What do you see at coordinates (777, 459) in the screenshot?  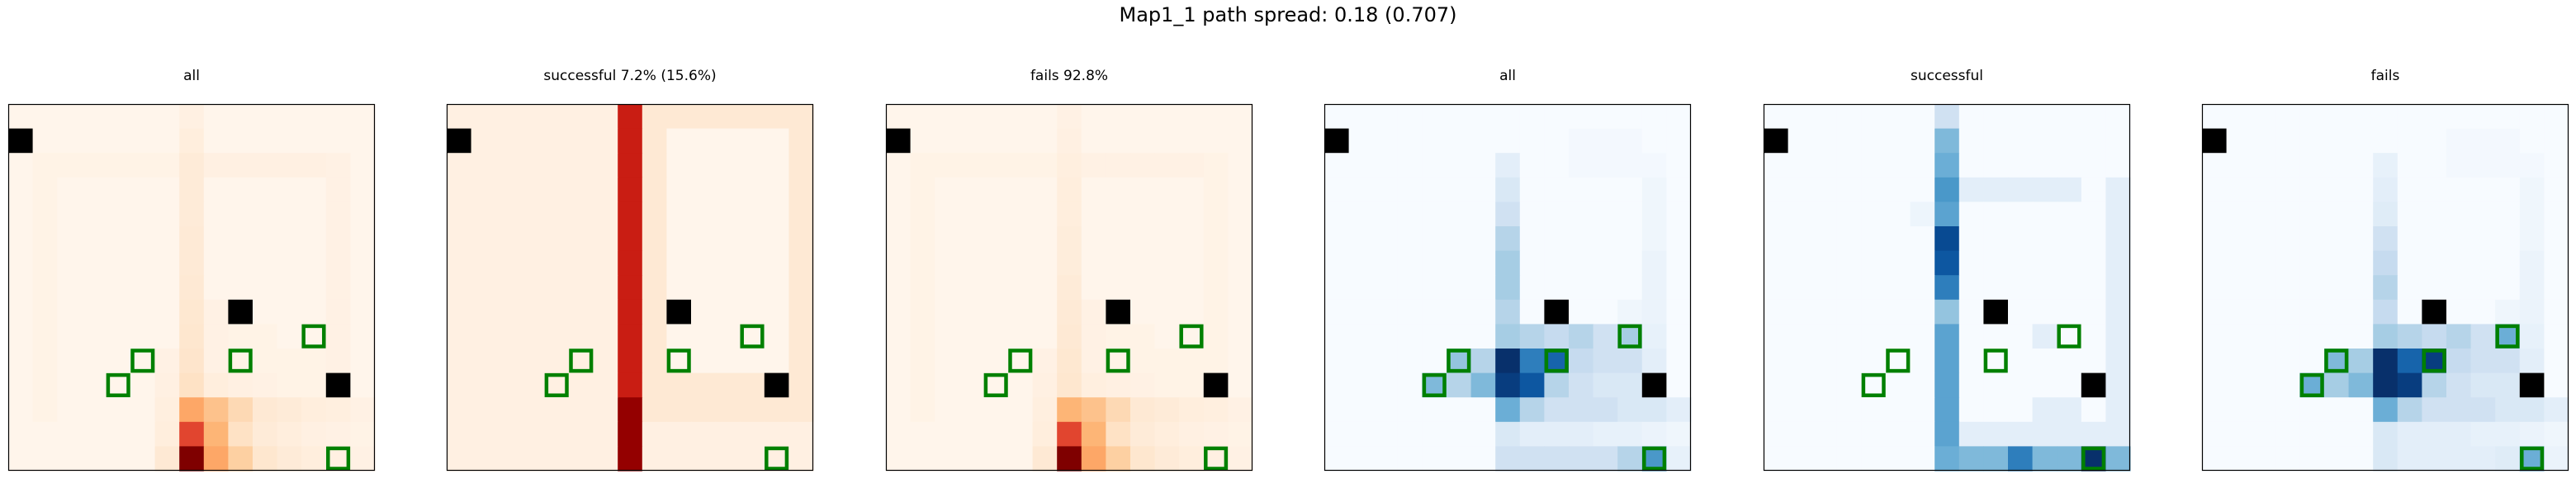 I see `target-cell` at bounding box center [777, 459].